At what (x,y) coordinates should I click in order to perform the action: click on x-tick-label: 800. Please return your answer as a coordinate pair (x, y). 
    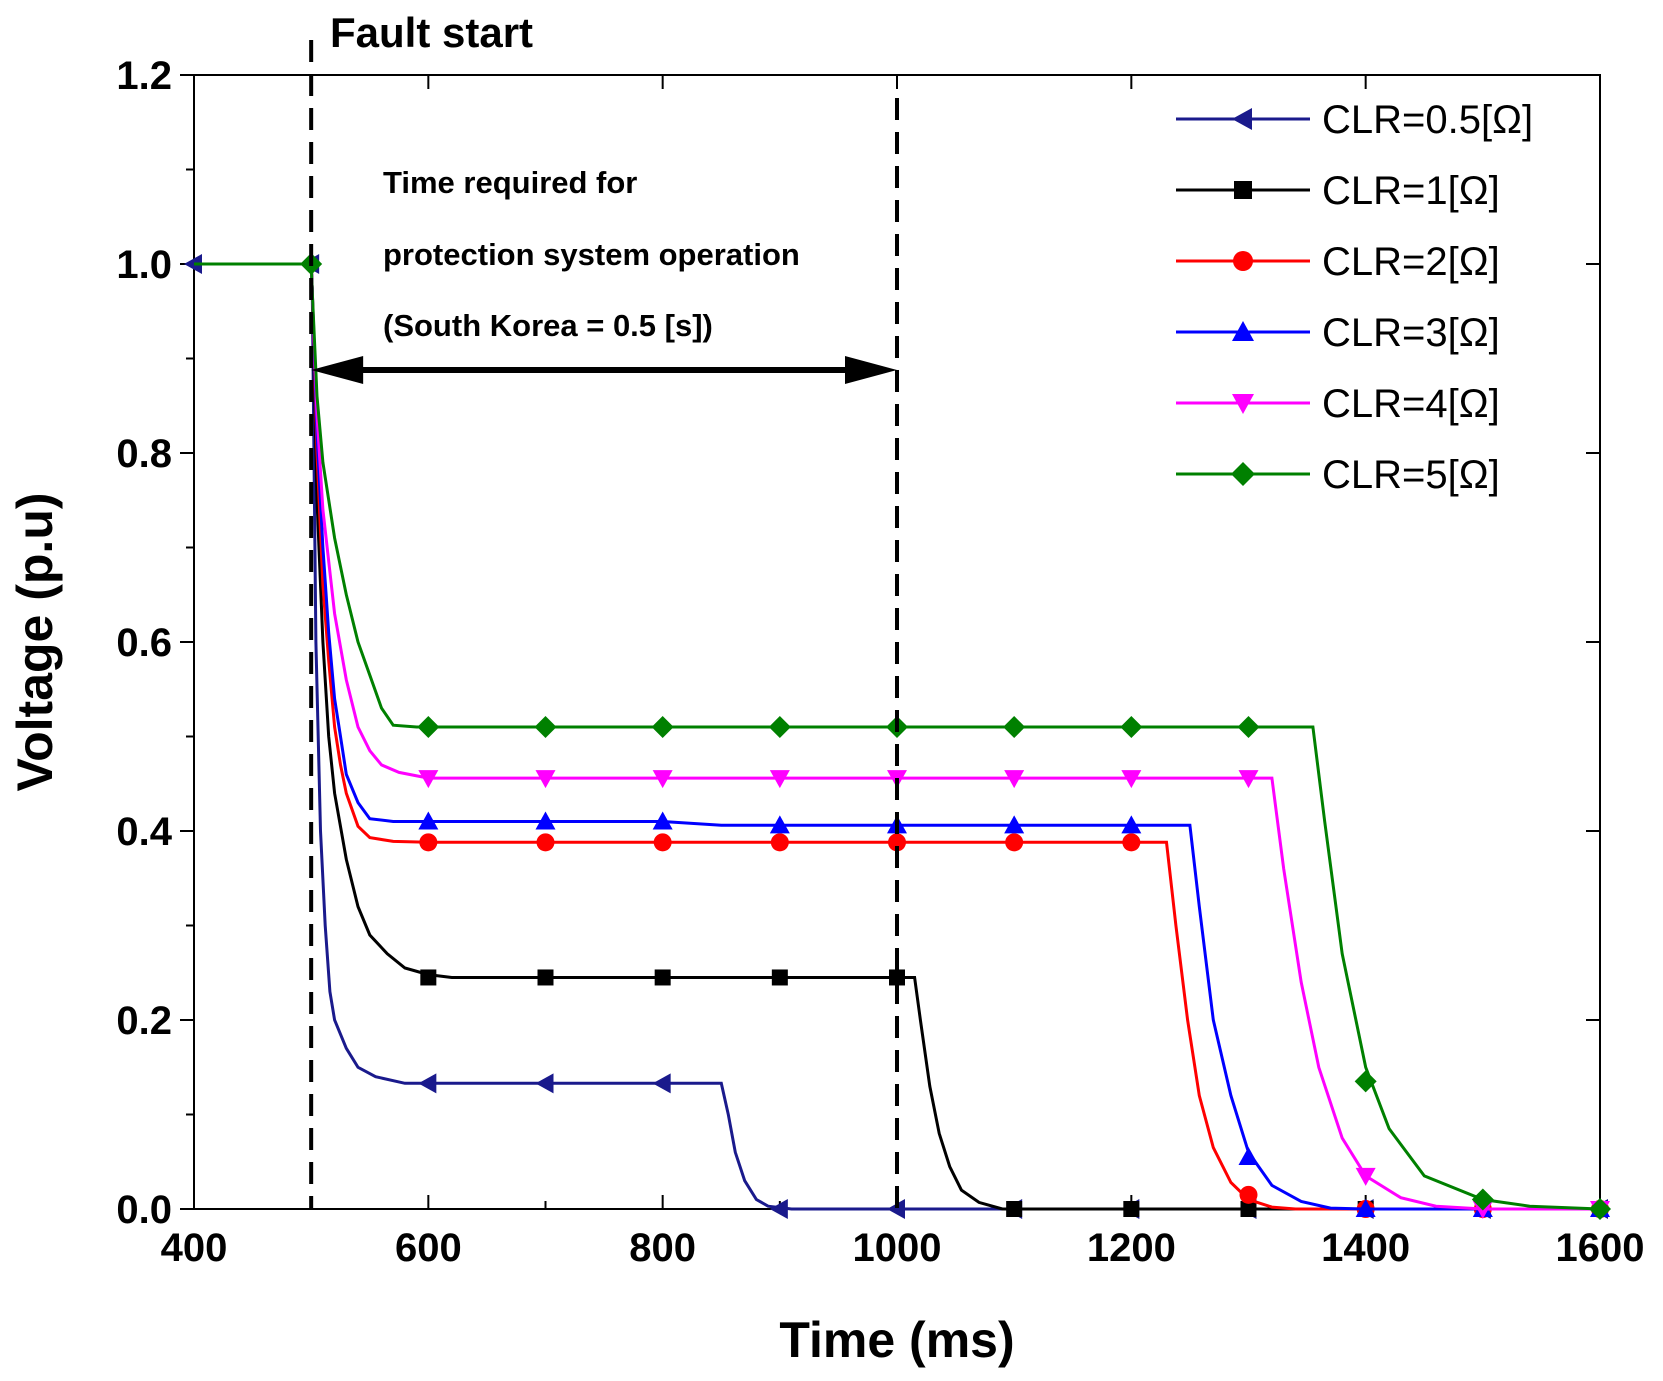
    Looking at the image, I should click on (662, 1248).